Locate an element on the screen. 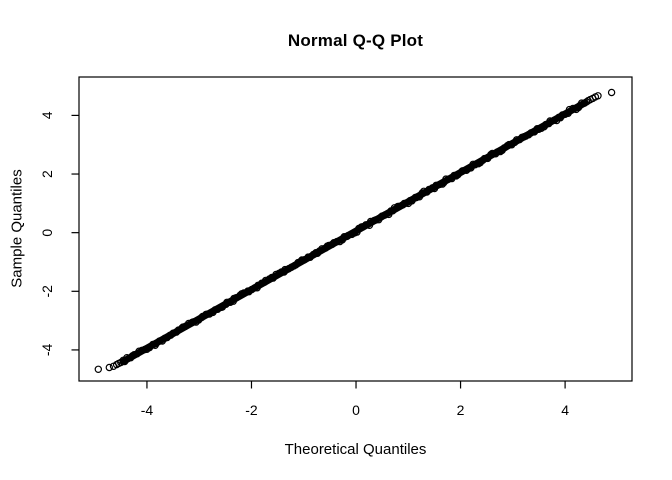 Image resolution: width=672 pixels, height=480 pixels. x-tick-label: 4 is located at coordinates (565, 410).